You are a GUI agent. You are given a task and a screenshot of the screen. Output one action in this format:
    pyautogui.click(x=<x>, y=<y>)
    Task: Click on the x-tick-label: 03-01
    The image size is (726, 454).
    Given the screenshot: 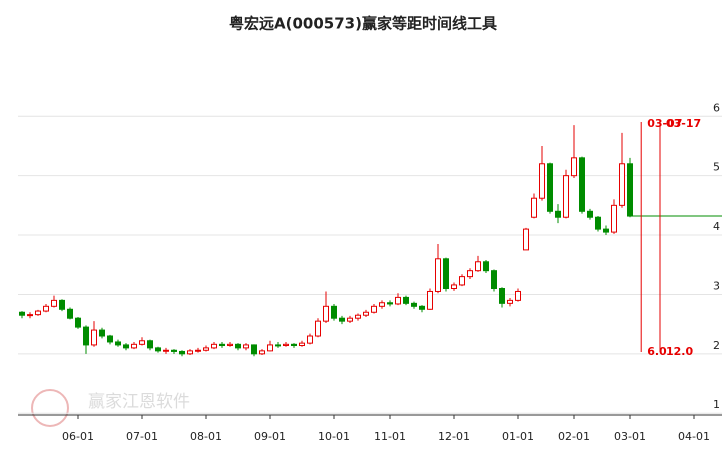 What is the action you would take?
    pyautogui.click(x=630, y=436)
    